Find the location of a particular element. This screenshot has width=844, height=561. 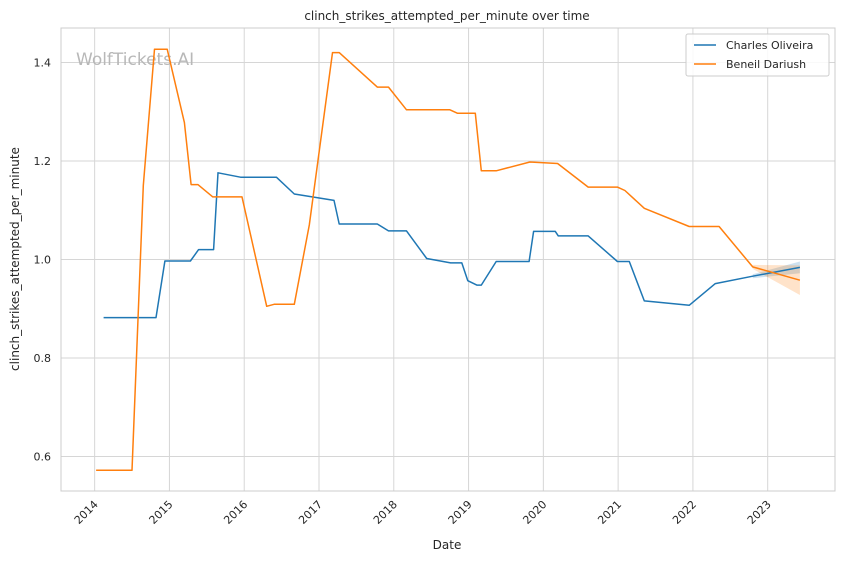

y-axis-title: clinch_strikes_attempted_per_minute is located at coordinates (15, 259).